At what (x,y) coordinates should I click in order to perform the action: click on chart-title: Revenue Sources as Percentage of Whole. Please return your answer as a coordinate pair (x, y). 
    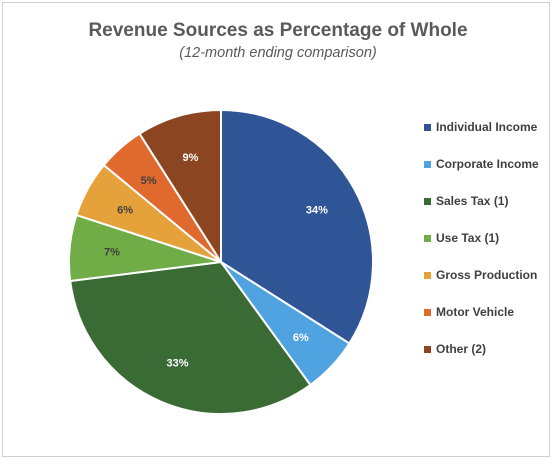
    Looking at the image, I should click on (278, 30).